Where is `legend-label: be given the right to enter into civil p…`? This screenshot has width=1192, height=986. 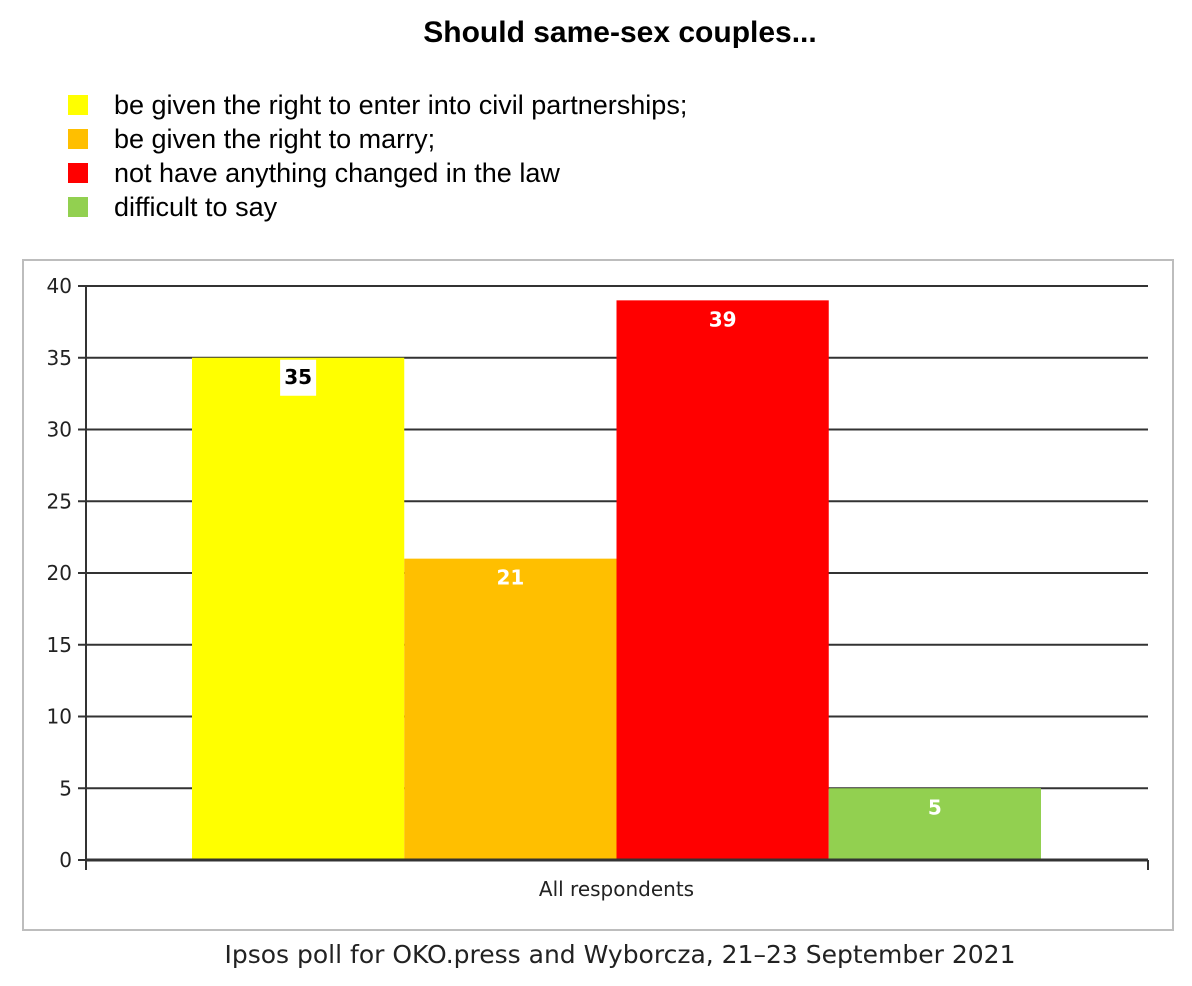 legend-label: be given the right to enter into civil p… is located at coordinates (401, 104).